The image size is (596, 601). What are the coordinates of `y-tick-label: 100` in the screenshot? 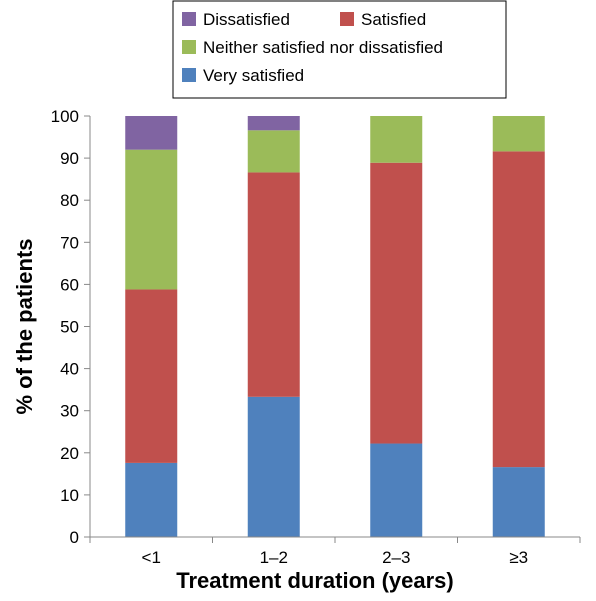 It's located at (65, 116).